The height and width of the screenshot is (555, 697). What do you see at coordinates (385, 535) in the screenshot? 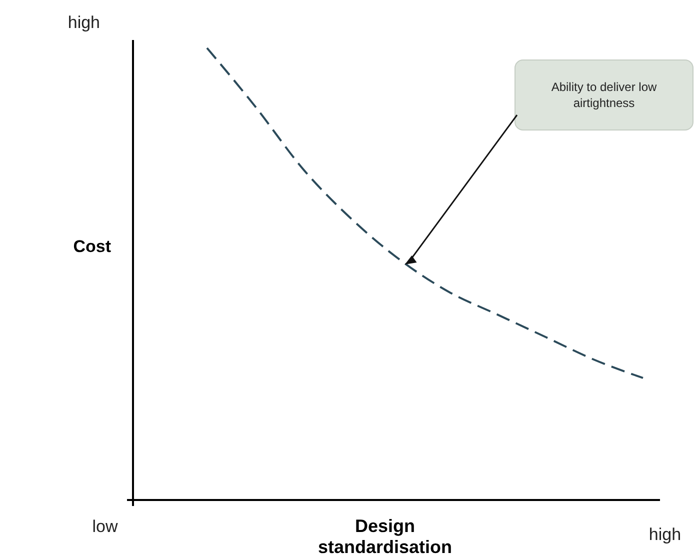
I see `x-axis-title: Design standardisation` at bounding box center [385, 535].